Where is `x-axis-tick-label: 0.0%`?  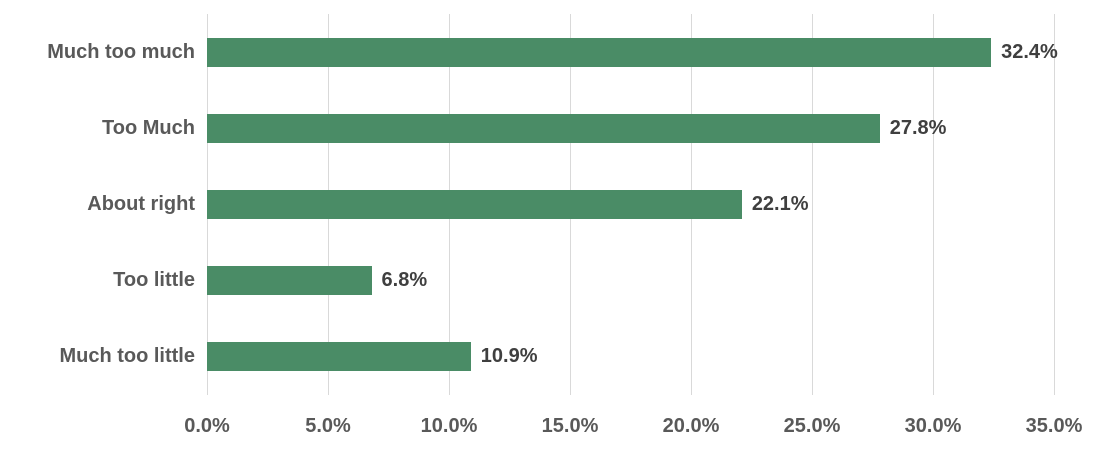 x-axis-tick-label: 0.0% is located at coordinates (207, 426).